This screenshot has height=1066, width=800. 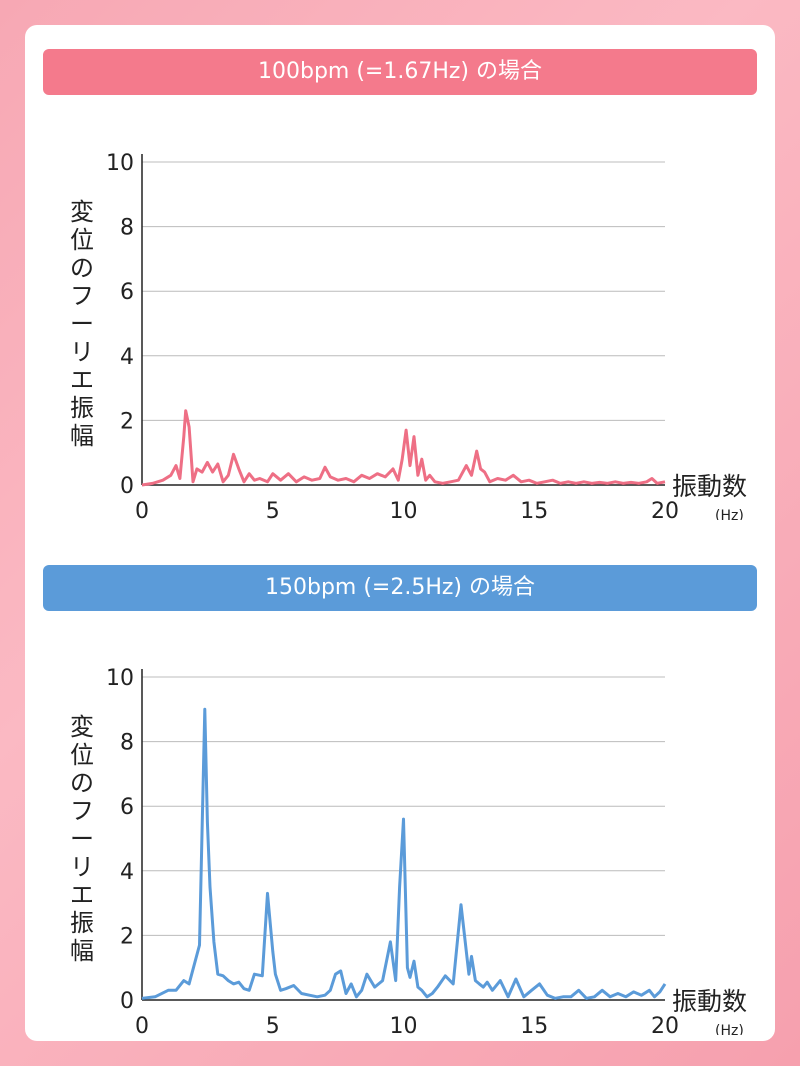 What do you see at coordinates (400, 588) in the screenshot?
I see `chart-title-150bpm: 150bpm (=2.5Hz) の場合` at bounding box center [400, 588].